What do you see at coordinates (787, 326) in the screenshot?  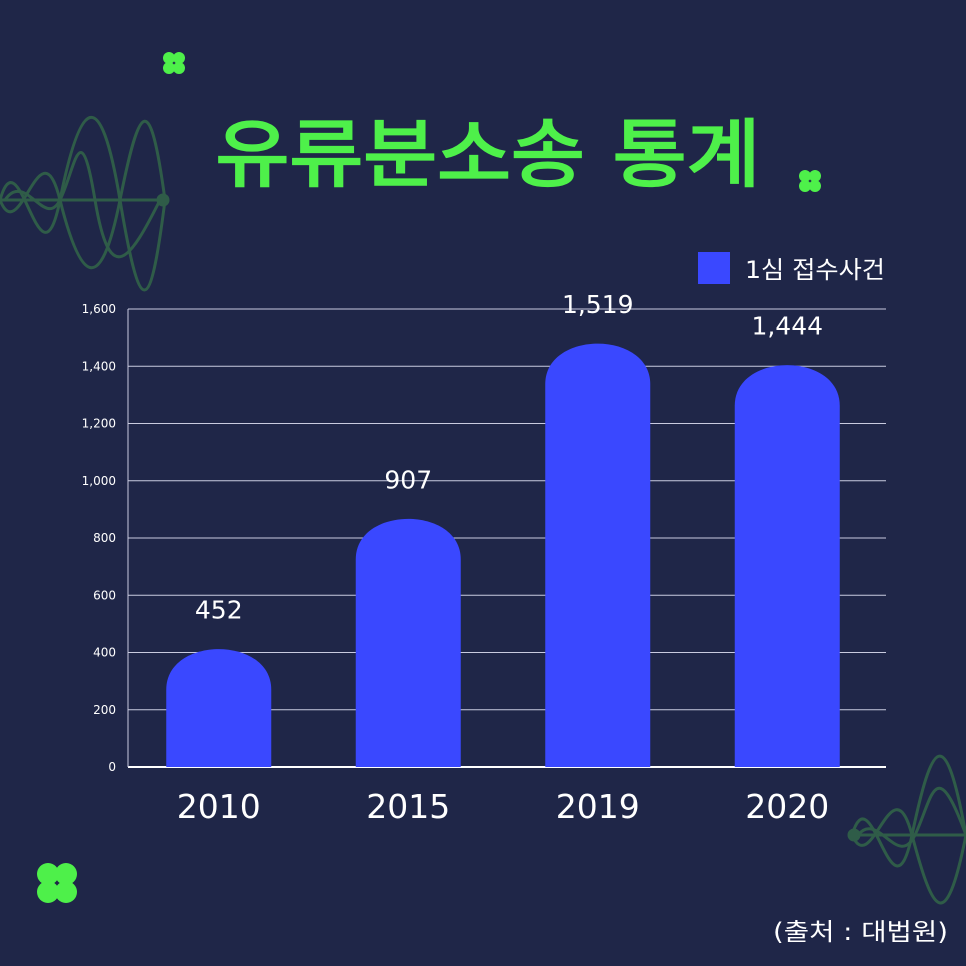 I see `data-label: 1,444` at bounding box center [787, 326].